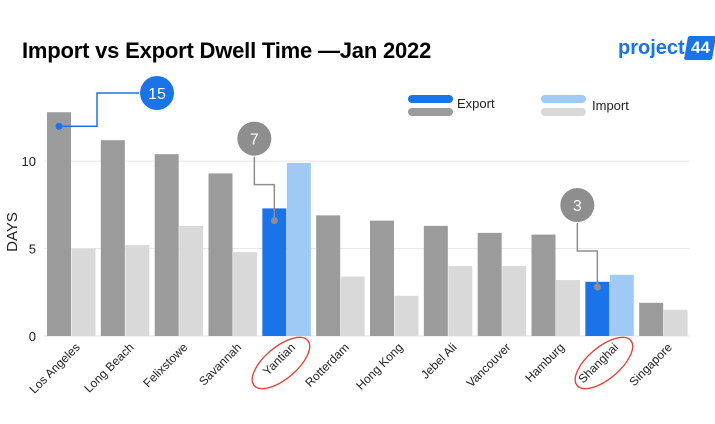 This screenshot has width=715, height=424. What do you see at coordinates (352, 306) in the screenshot?
I see `bar-import-rotterdam` at bounding box center [352, 306].